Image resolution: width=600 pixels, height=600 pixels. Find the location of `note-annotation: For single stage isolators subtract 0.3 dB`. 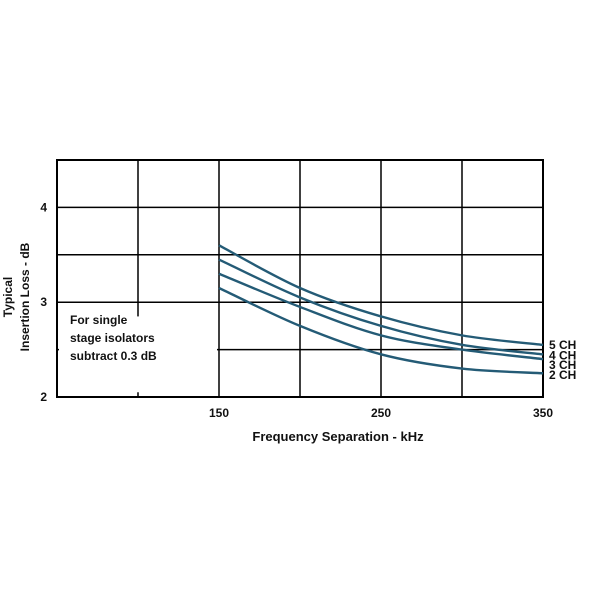

note-annotation: For single stage isolators subtract 0.3 dB is located at coordinates (138, 353).